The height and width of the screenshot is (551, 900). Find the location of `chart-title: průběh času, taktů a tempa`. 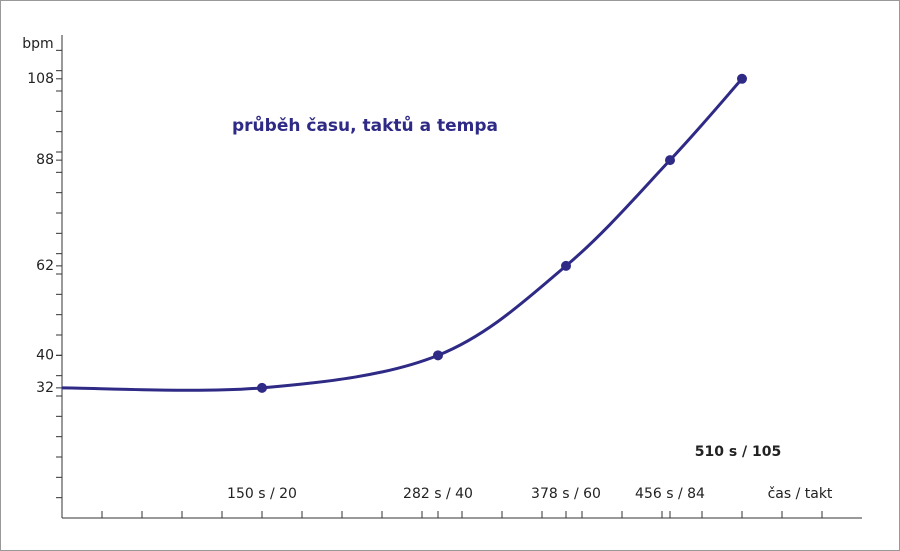

chart-title: průběh času, taktů a tempa is located at coordinates (365, 125).